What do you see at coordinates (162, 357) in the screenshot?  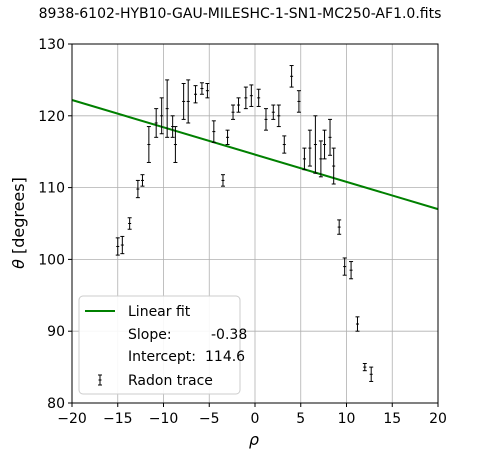 I see `legend-intercept-label: Intercept:` at bounding box center [162, 357].